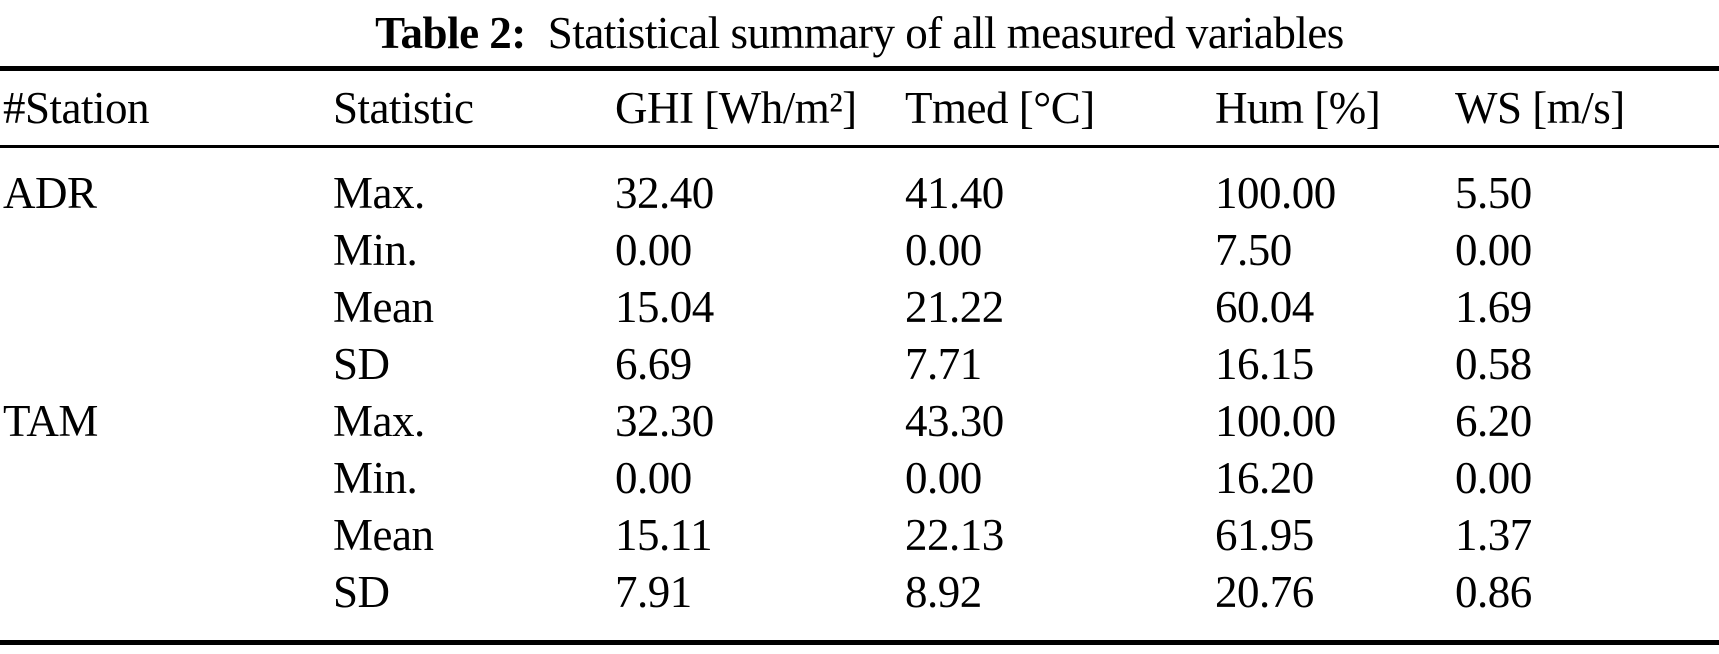 The image size is (1719, 654). I want to click on top-rule, so click(859, 68).